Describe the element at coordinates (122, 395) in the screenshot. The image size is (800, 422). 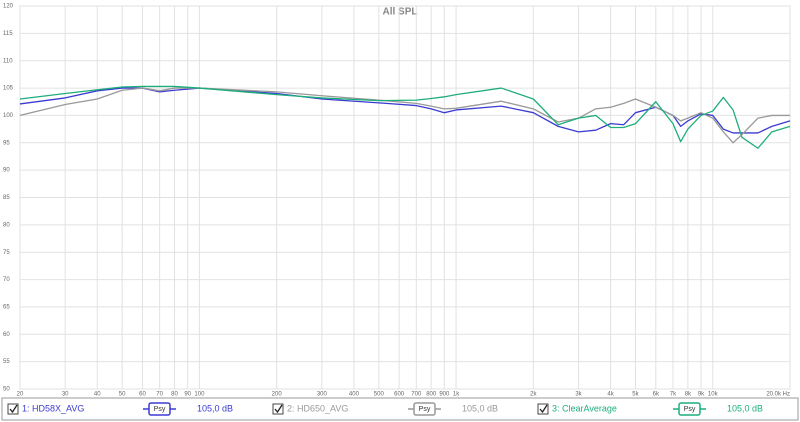
I see `x-tick-label: 50` at that location.